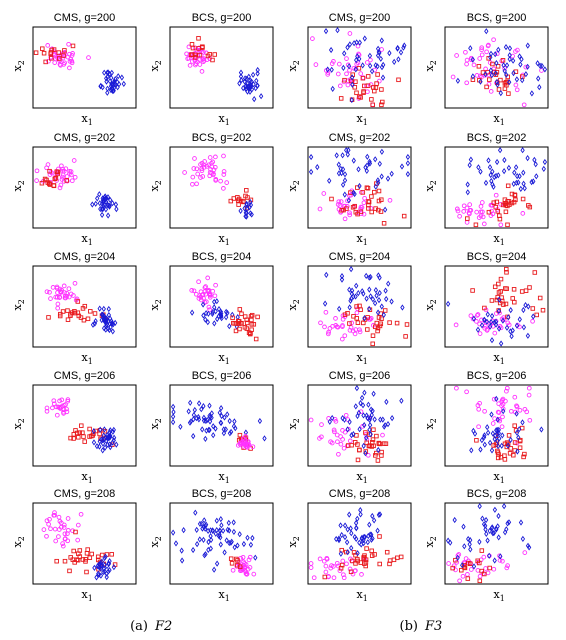 This screenshot has height=640, width=566. Describe the element at coordinates (359, 306) in the screenshot. I see `plot-frame` at that location.